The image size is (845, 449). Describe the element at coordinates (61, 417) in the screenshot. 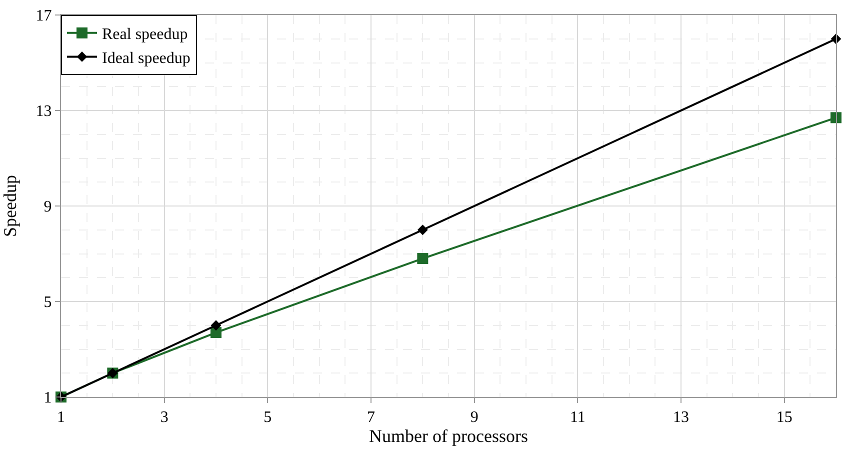

I see `x-tick-label: 1` at that location.